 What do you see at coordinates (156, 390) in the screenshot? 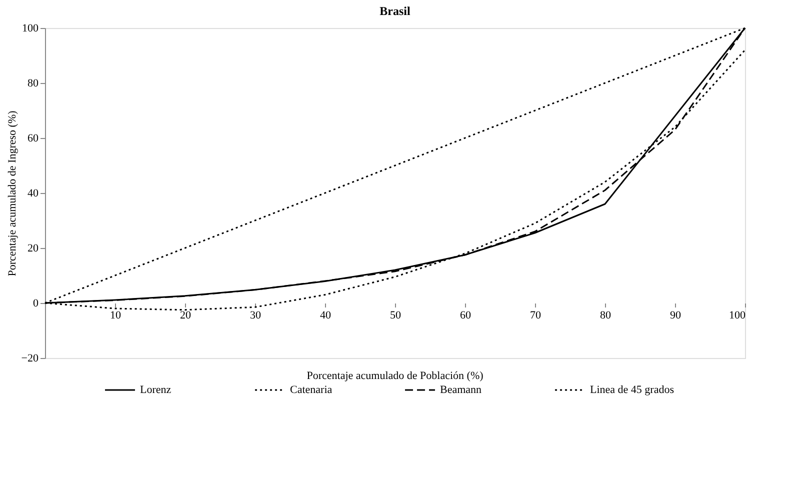
I see `legend-label: Lorenz` at bounding box center [156, 390].